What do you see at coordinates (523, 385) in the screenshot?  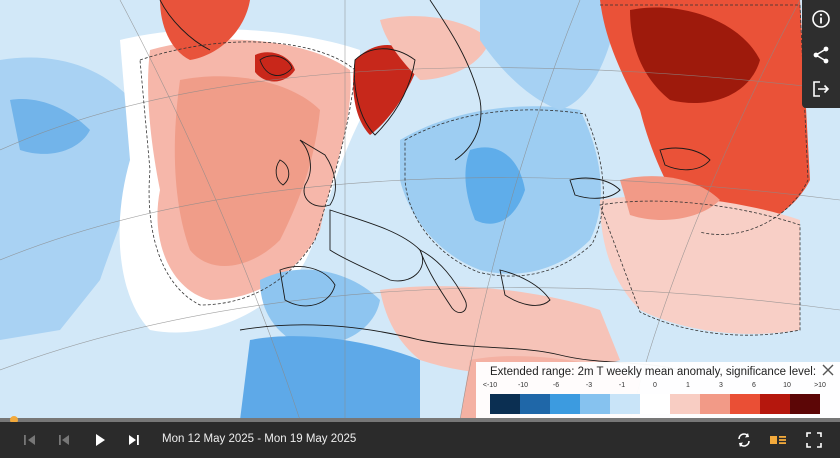 I see `legend-tick-label: -10` at bounding box center [523, 385].